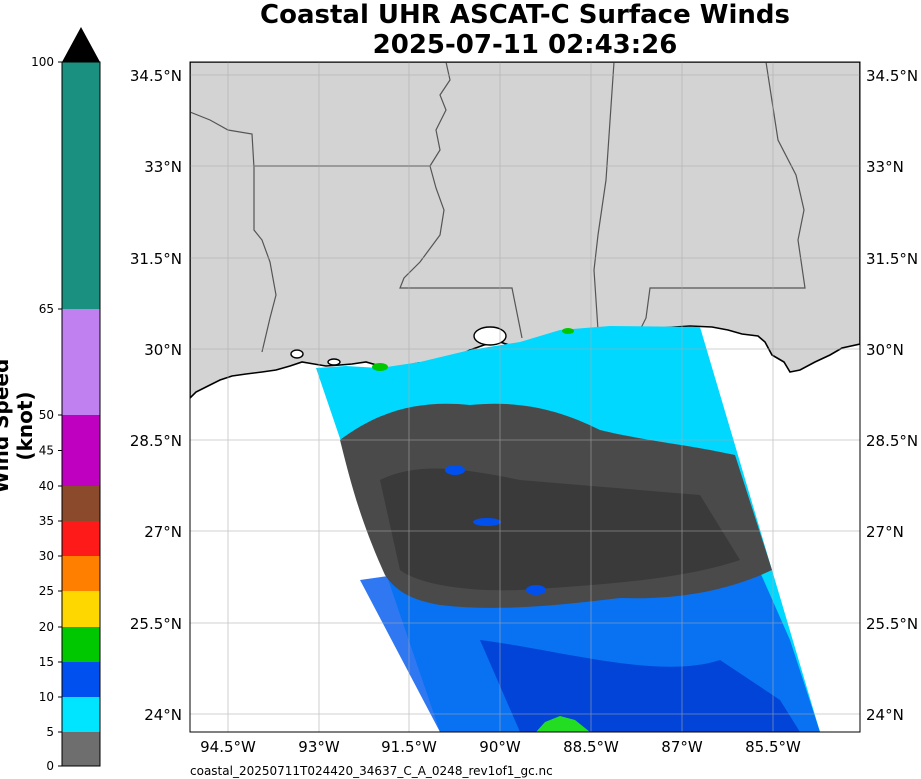  I want to click on lat-tick-label-left: 30°N, so click(163, 350).